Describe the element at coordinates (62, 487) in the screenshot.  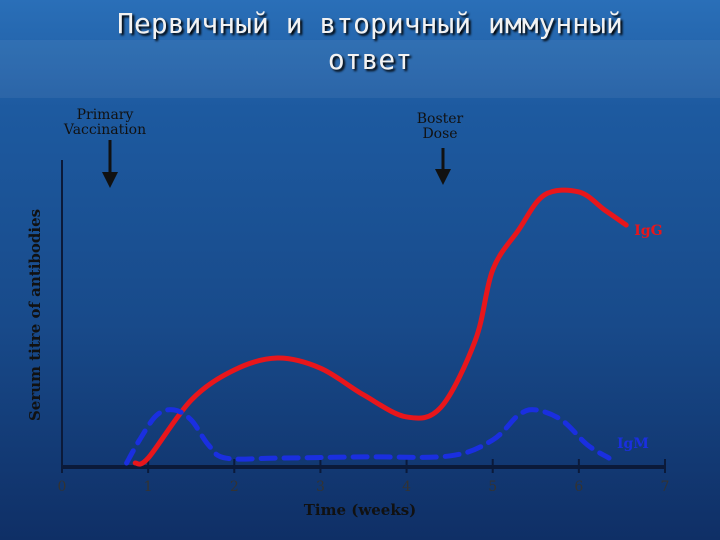
I see `x-tick-label: 0` at that location.